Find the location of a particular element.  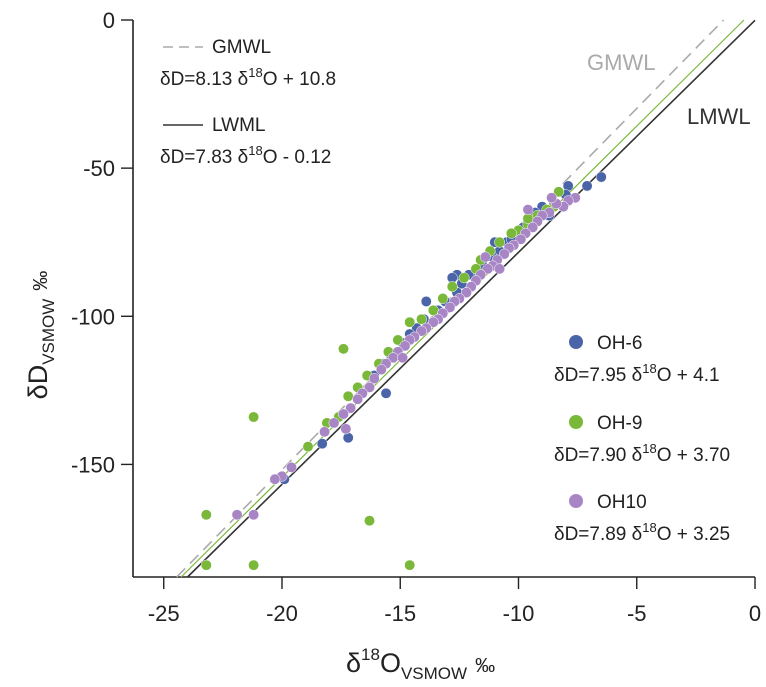

gmwl-plot-label: GMWL is located at coordinates (621, 62).